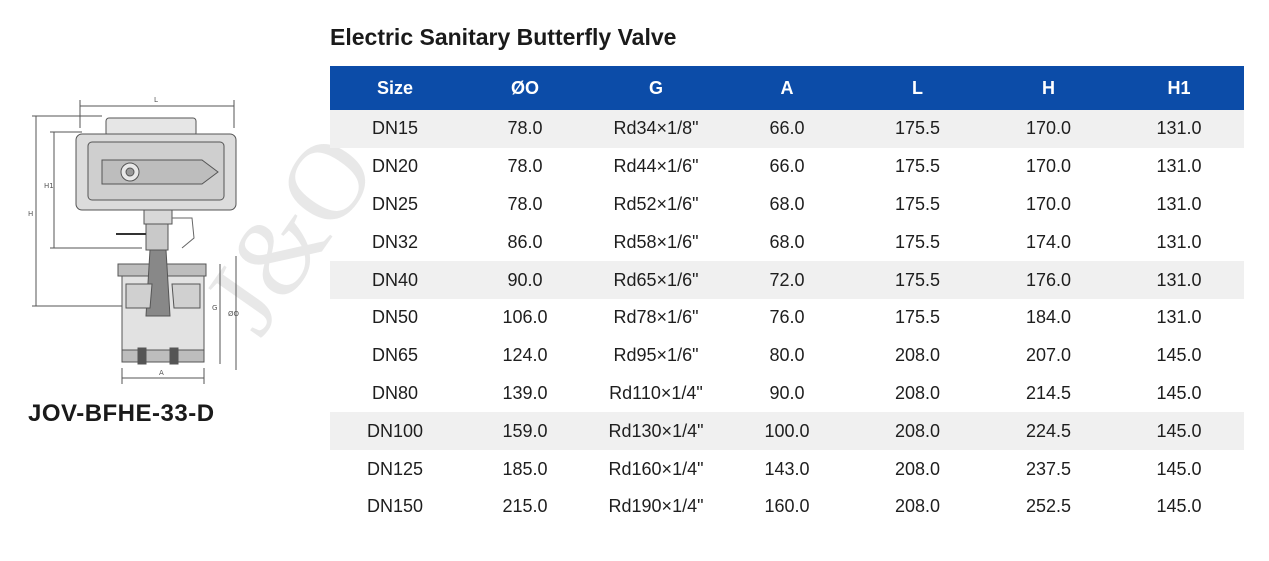 The height and width of the screenshot is (561, 1269). I want to click on table-row: DN100 159.0 Rd130×1/4" 100.0 208.0 224.5 145.0, so click(787, 431).